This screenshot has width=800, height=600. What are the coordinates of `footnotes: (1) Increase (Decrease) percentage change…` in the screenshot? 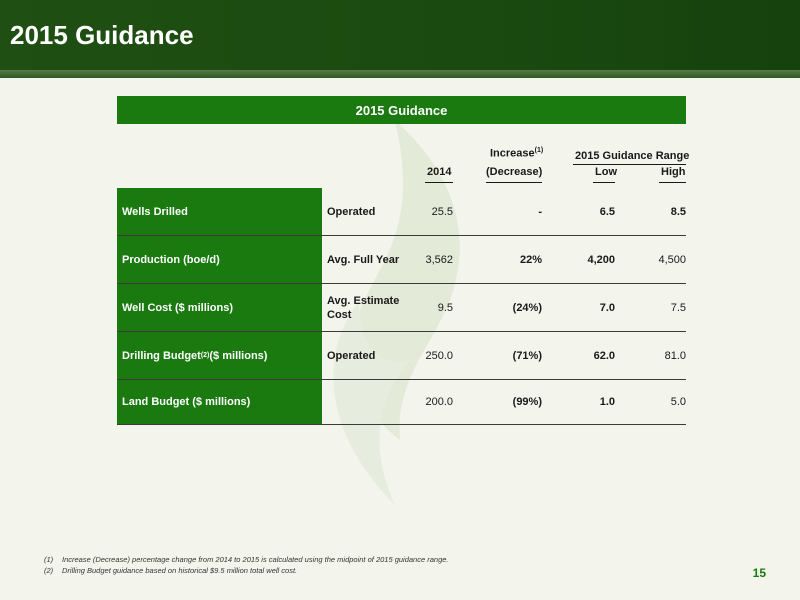 It's located at (246, 565).